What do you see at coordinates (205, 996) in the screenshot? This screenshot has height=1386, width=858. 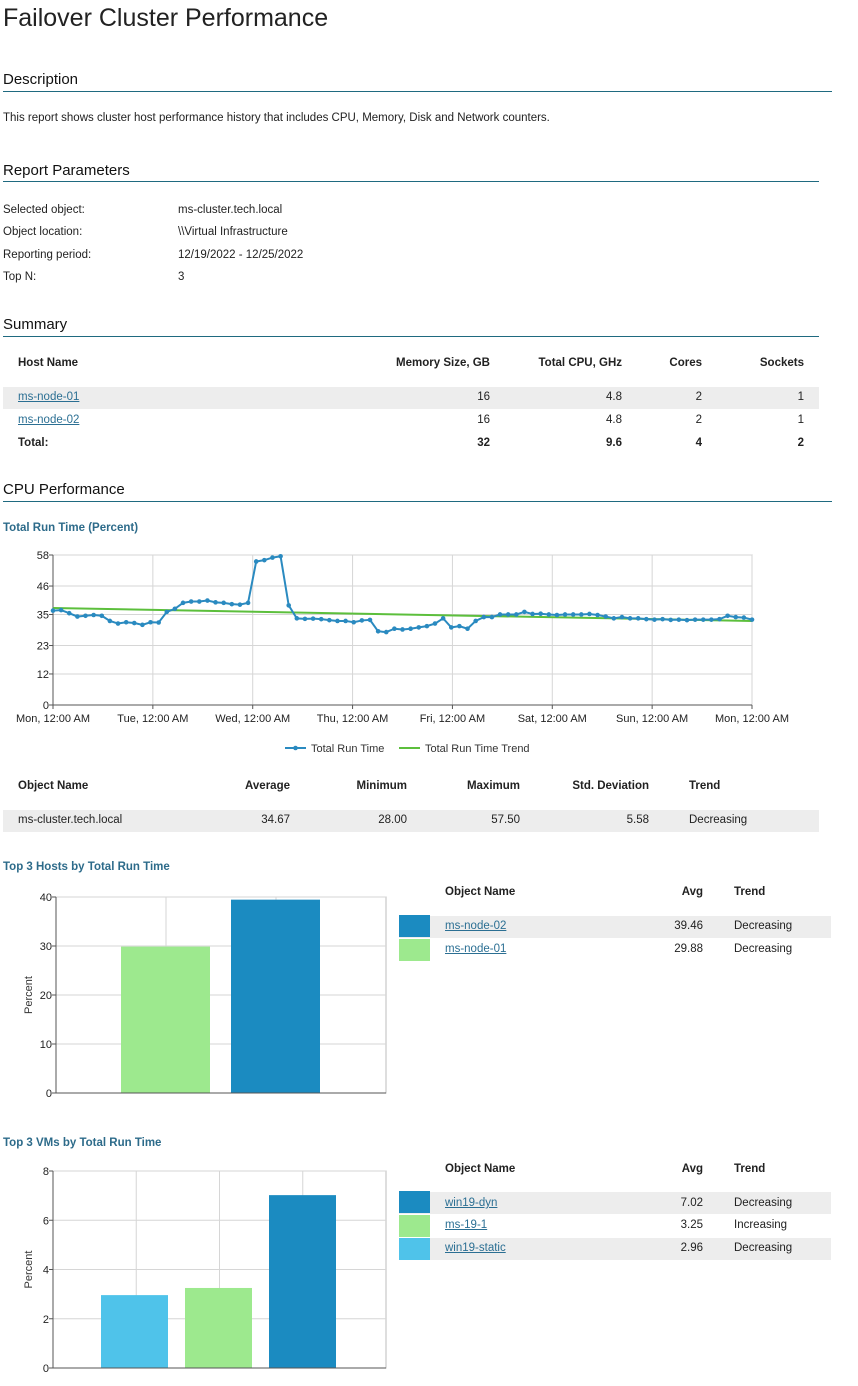 I see `hosts-bar-chart: 0 10 20 30 40 Percent` at bounding box center [205, 996].